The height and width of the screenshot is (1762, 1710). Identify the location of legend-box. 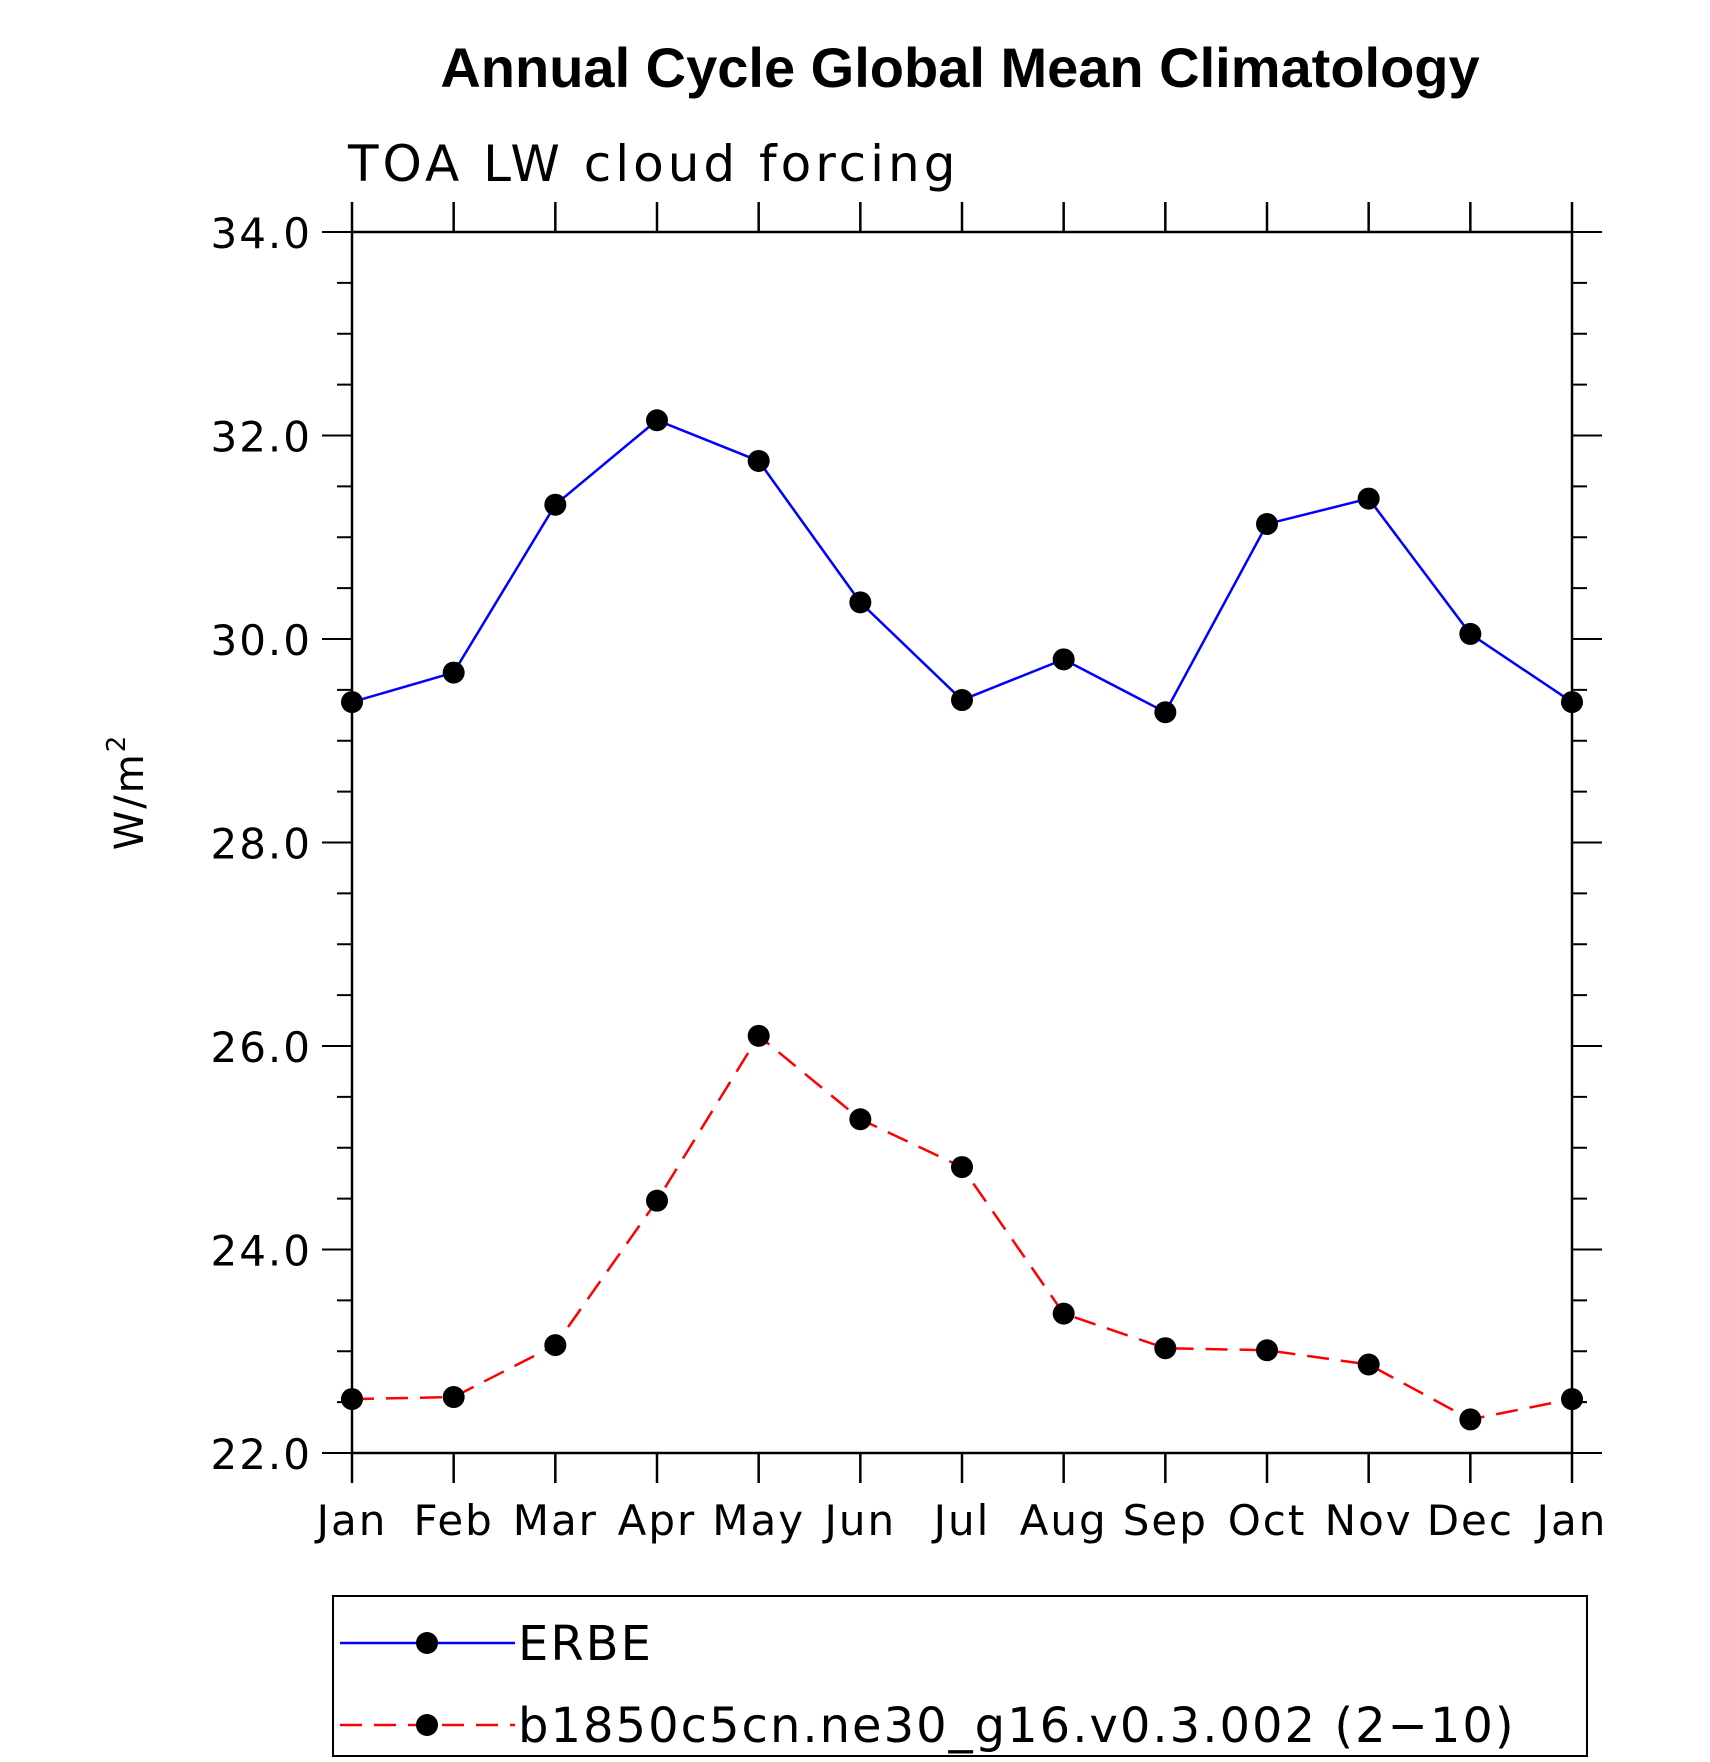
(960, 1676).